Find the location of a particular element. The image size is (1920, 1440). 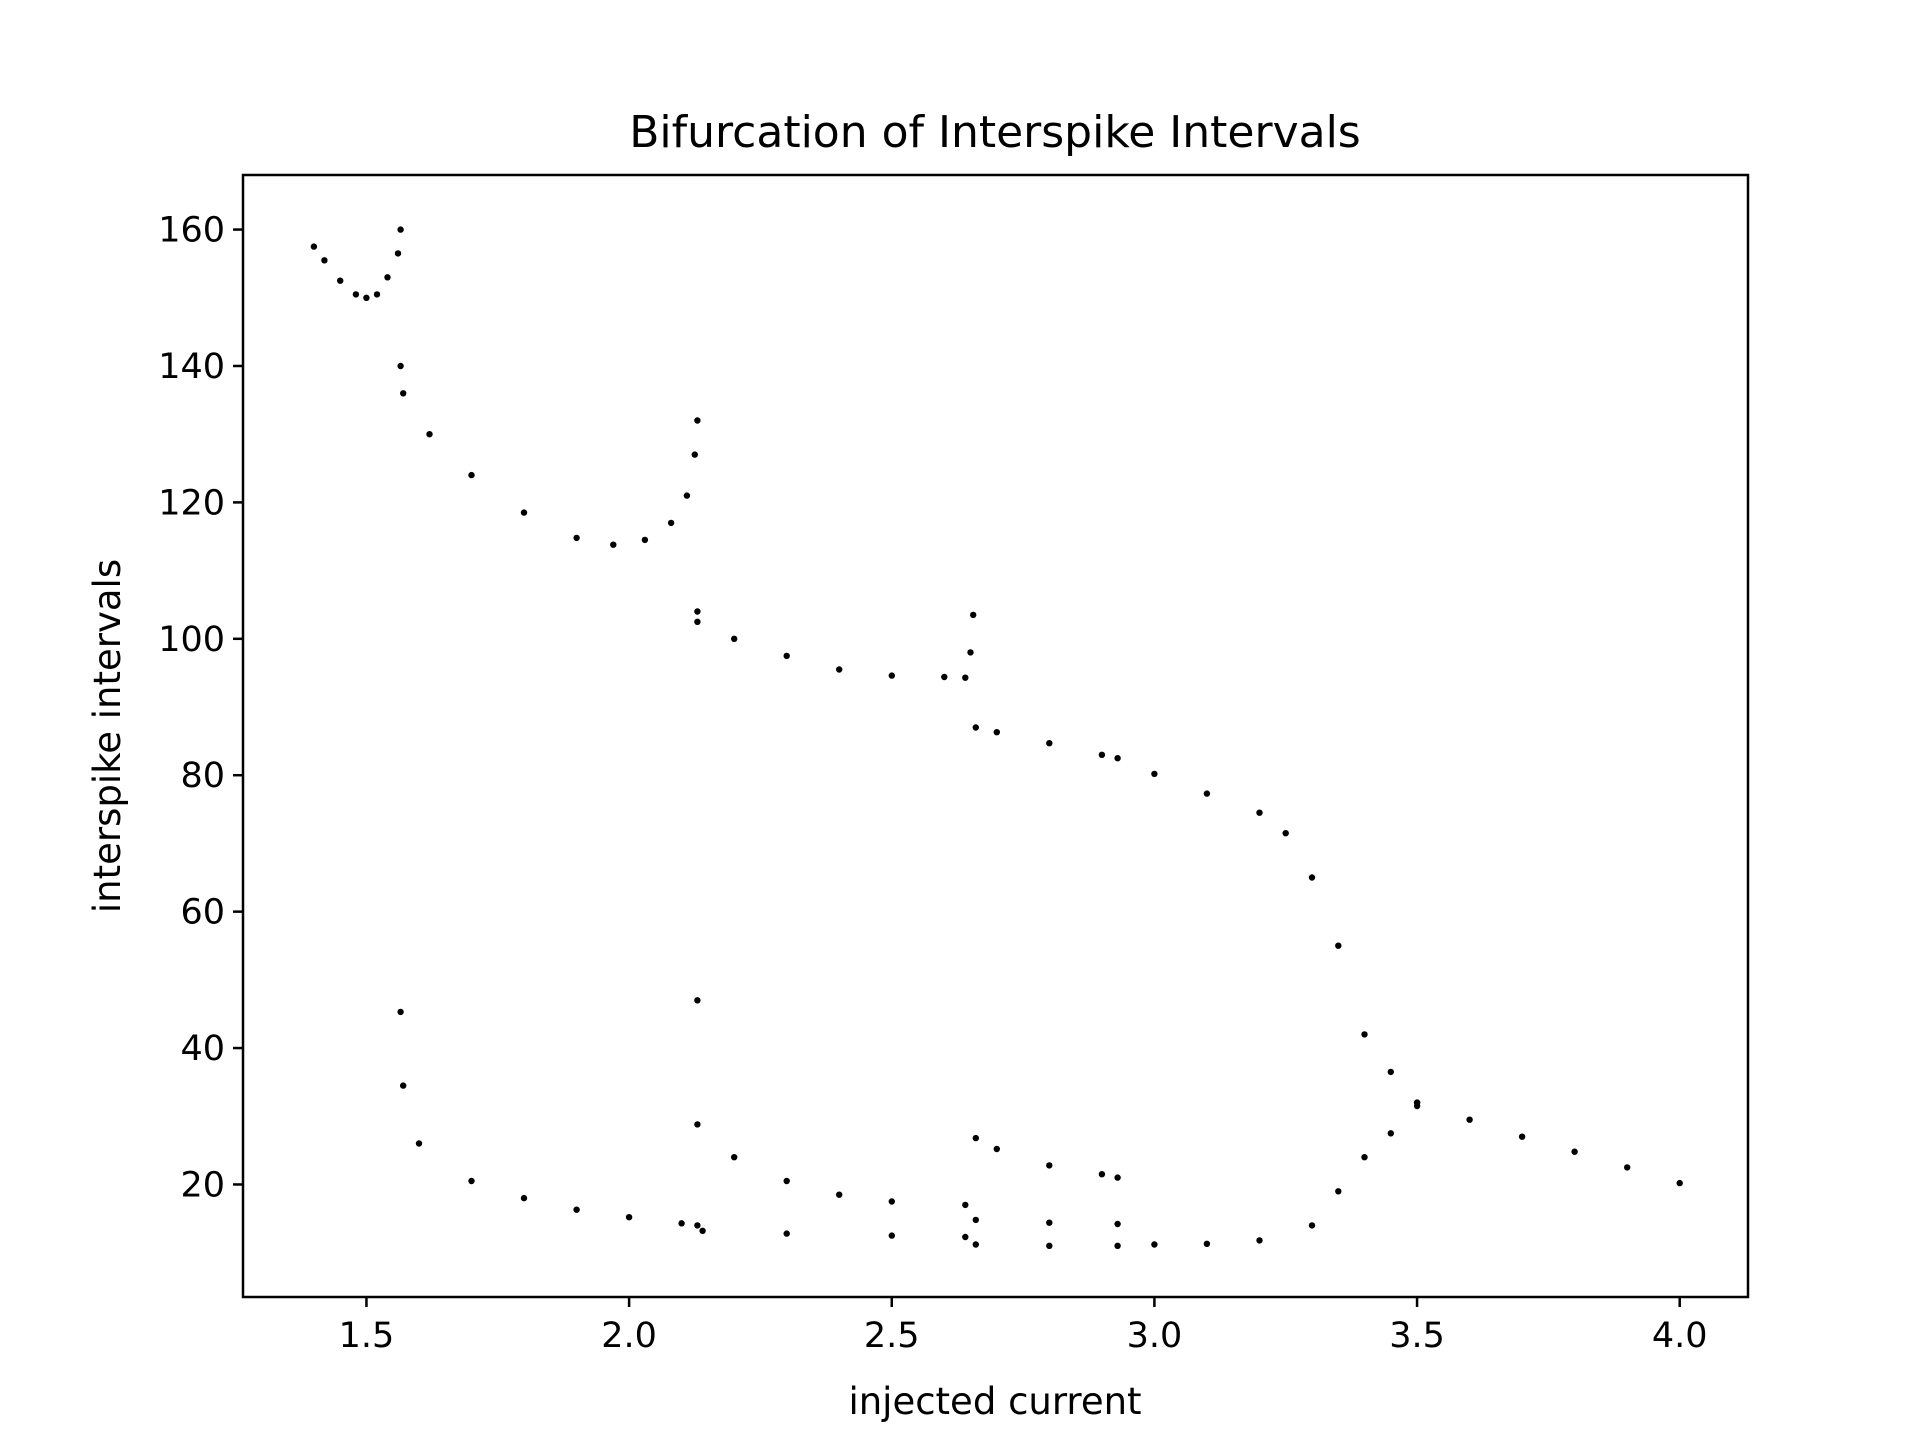

y-tick-label: 40 is located at coordinates (202, 1049).